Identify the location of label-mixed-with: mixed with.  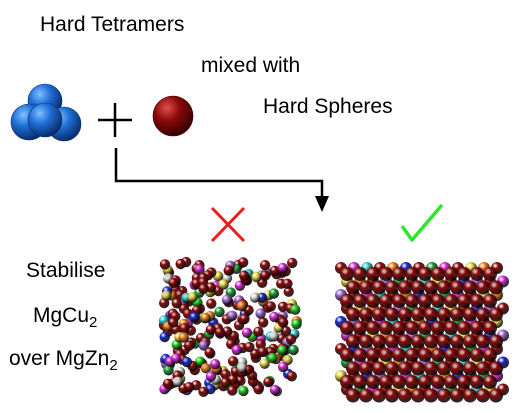
(251, 65).